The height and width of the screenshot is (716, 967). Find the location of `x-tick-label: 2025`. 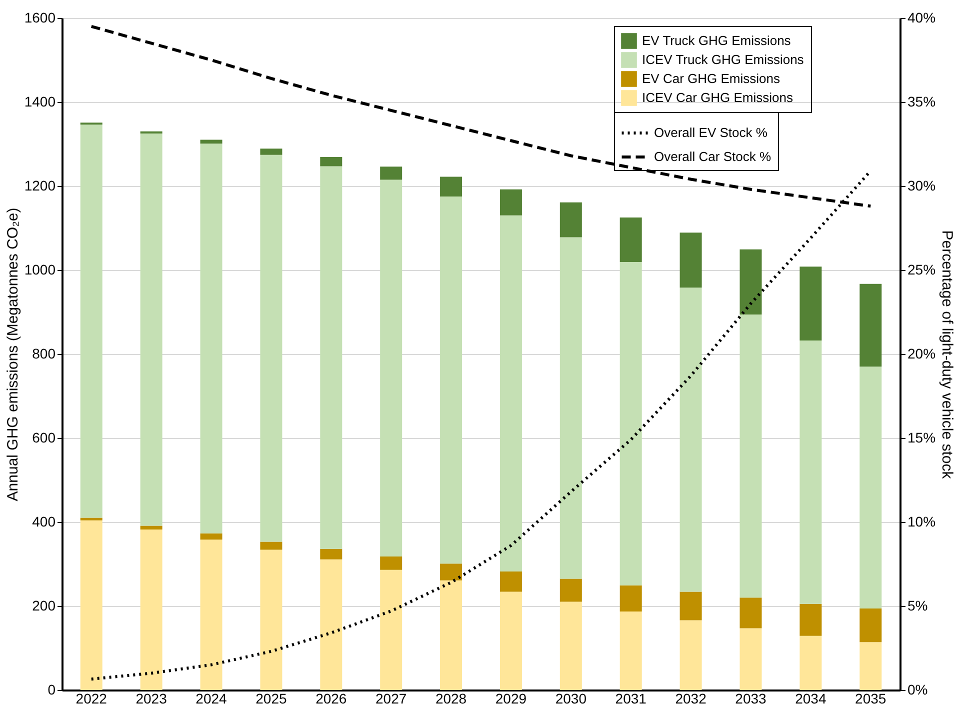

x-tick-label: 2025 is located at coordinates (271, 698).